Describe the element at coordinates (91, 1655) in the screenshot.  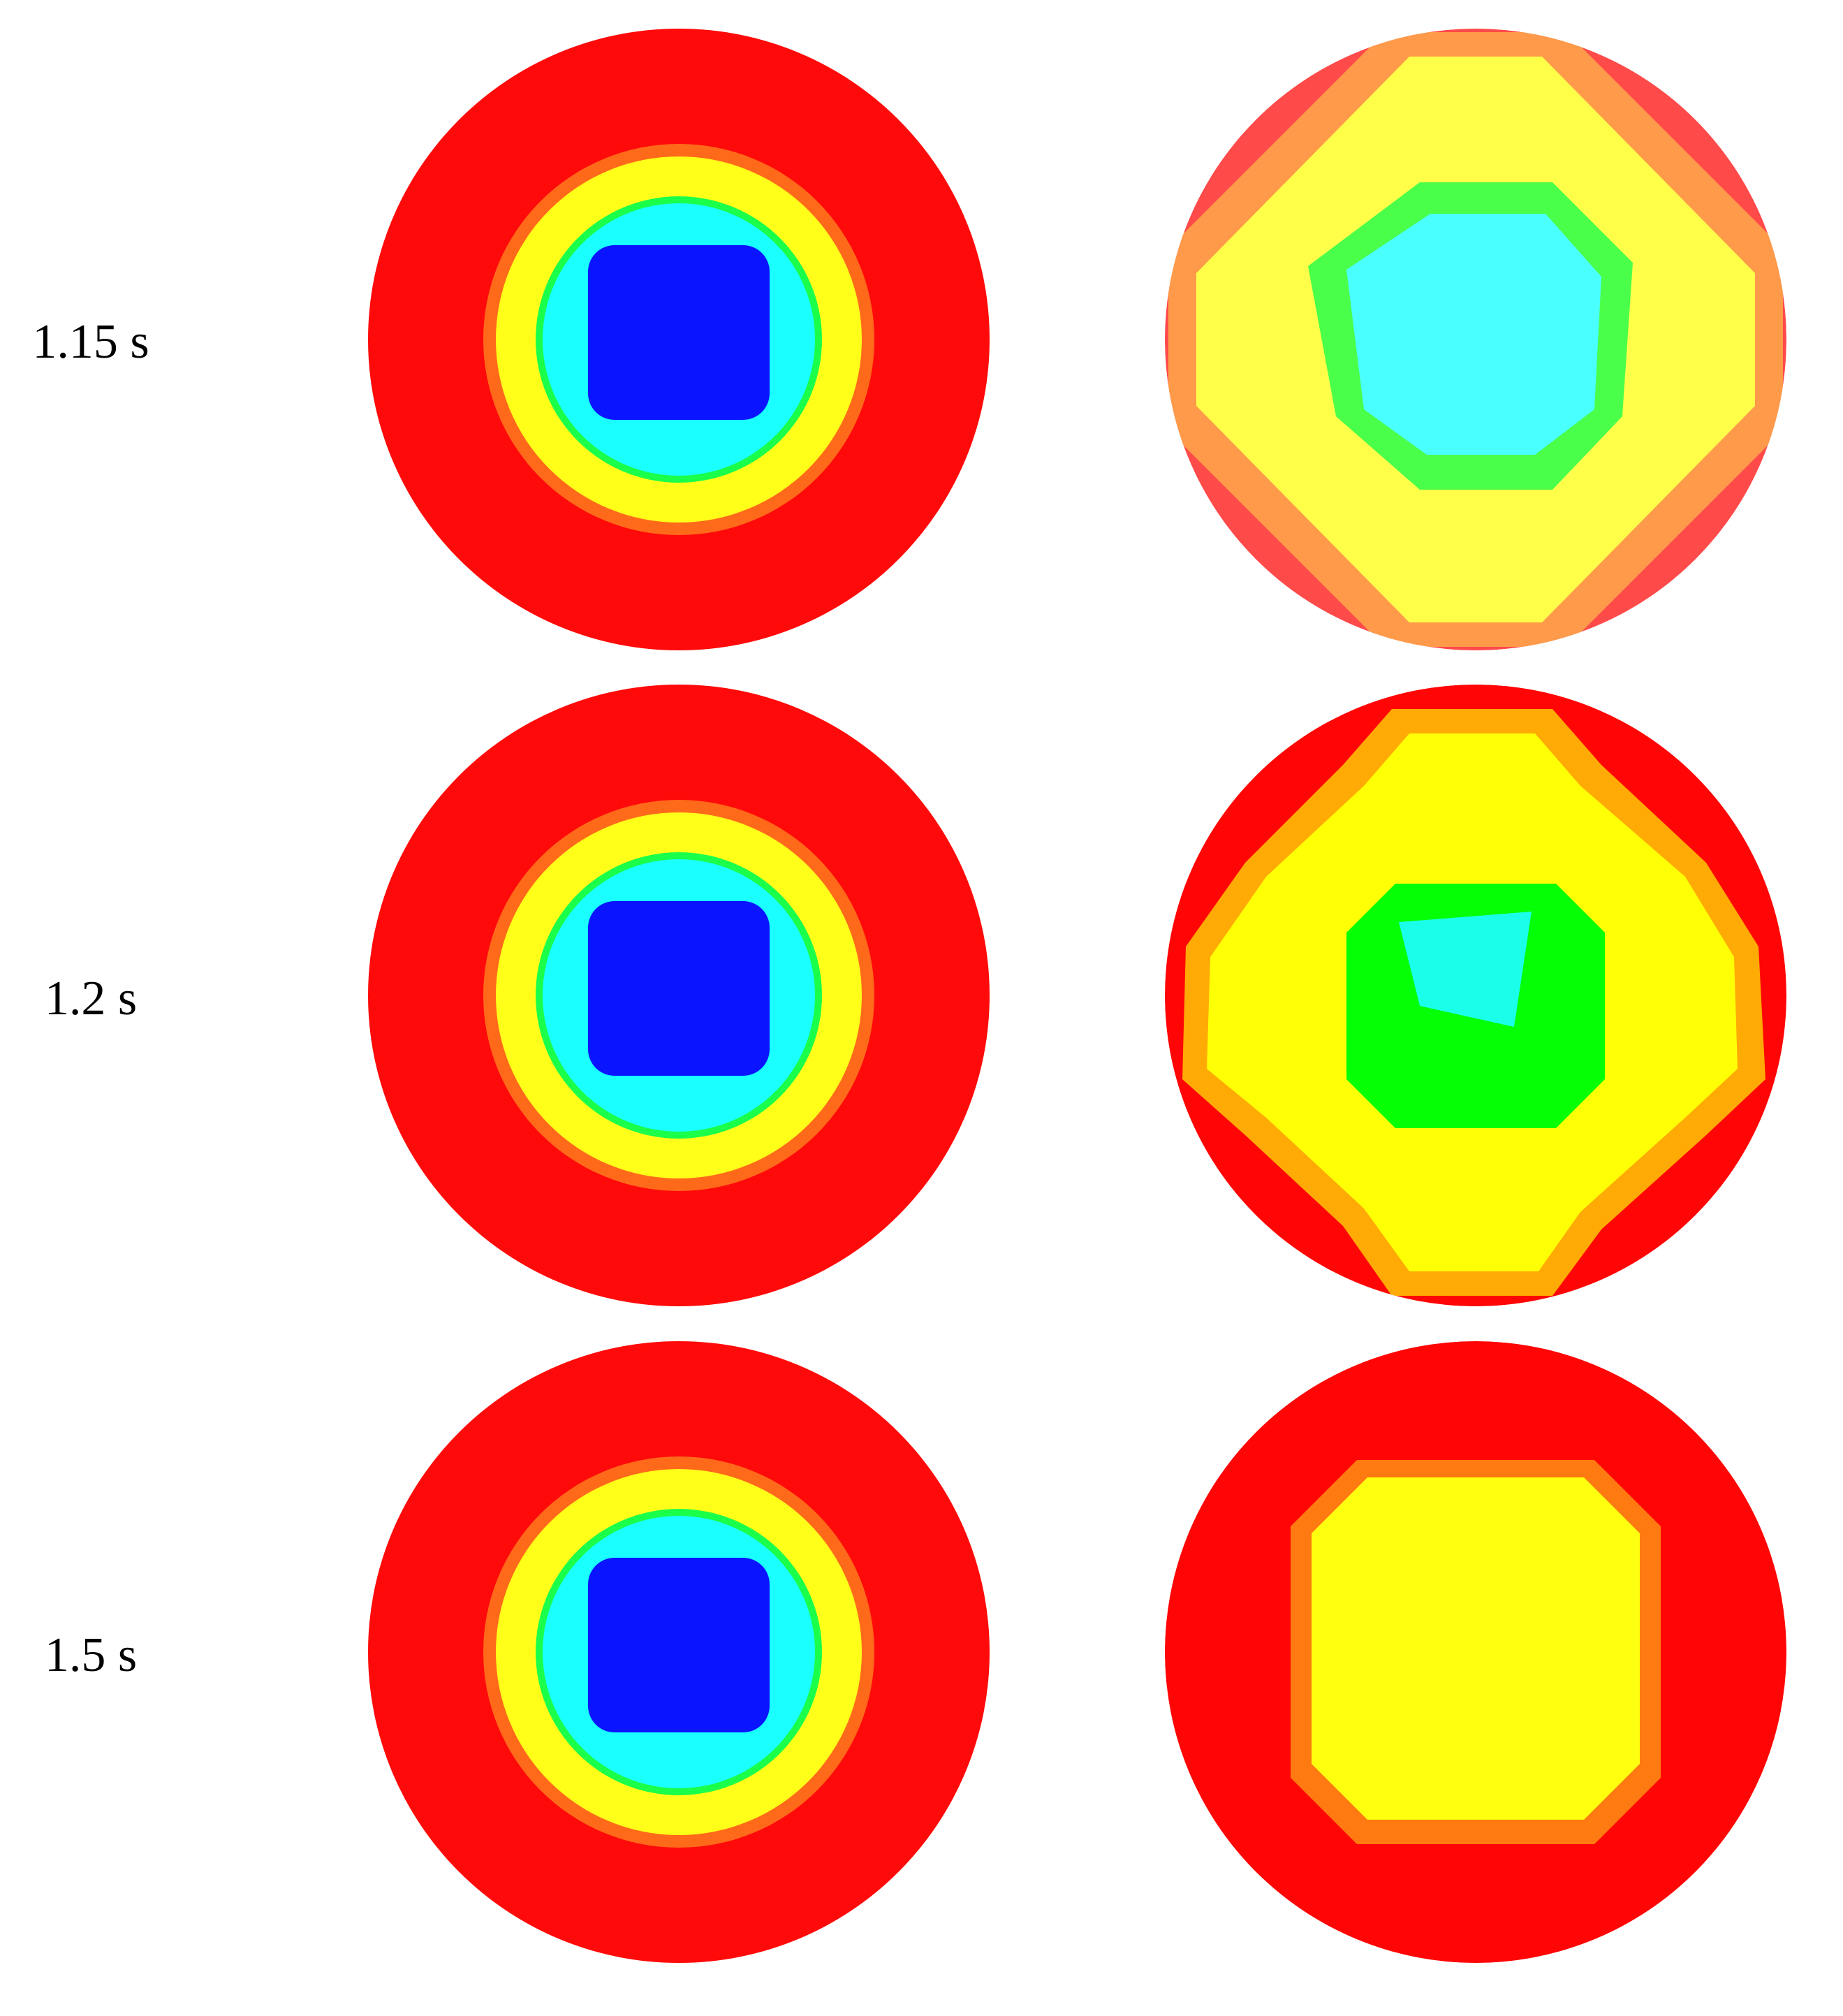
I see `time-label-3: 1.5 s` at that location.